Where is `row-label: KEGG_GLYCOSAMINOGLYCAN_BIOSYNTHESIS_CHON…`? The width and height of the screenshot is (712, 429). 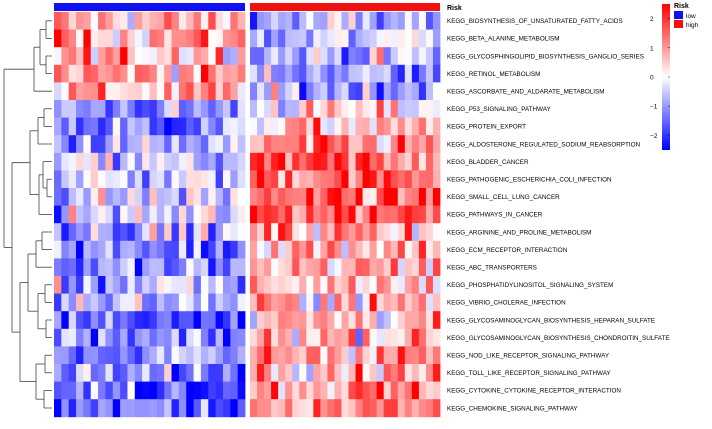 row-label: KEGG_GLYCOSAMINOGLYCAN_BIOSYNTHESIS_CHON… is located at coordinates (558, 338).